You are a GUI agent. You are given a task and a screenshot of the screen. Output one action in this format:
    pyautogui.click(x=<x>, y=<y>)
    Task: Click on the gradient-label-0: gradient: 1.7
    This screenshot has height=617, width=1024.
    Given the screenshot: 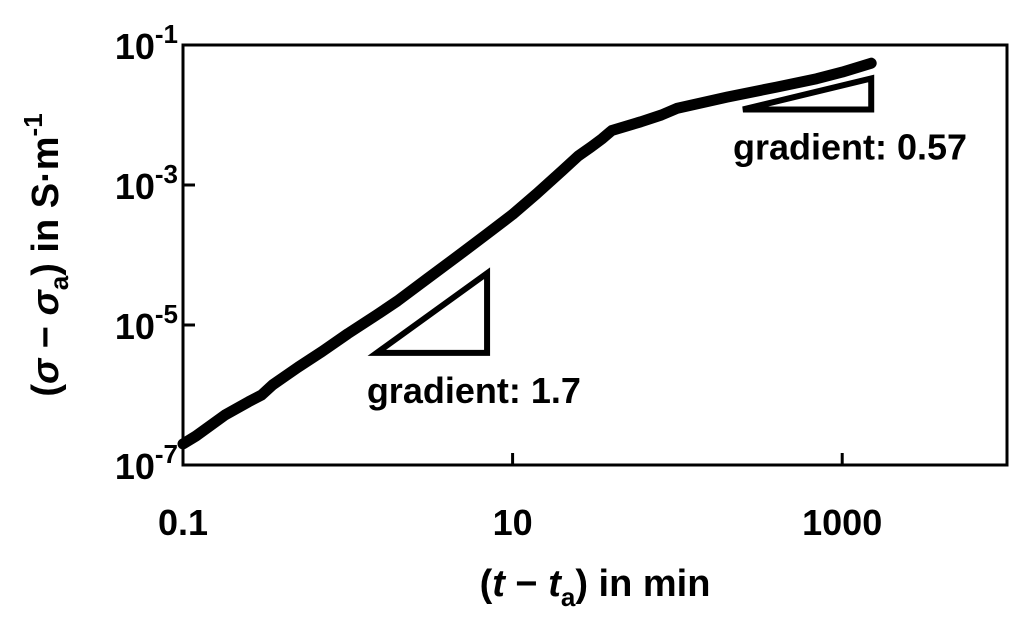 What is the action you would take?
    pyautogui.click(x=474, y=390)
    